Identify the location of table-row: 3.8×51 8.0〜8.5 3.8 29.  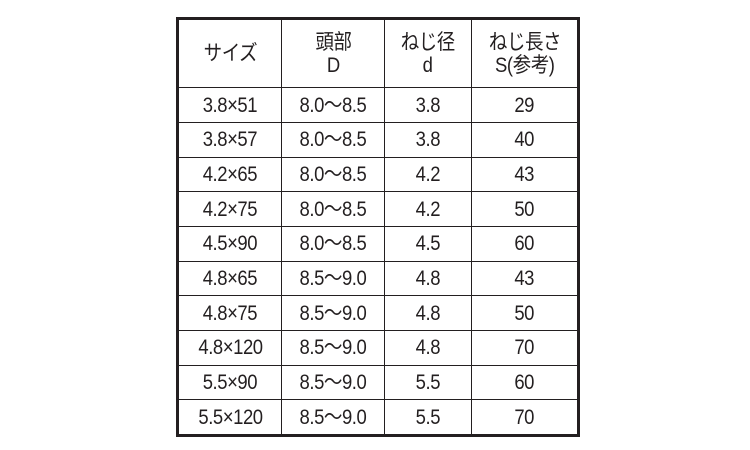
(378, 105).